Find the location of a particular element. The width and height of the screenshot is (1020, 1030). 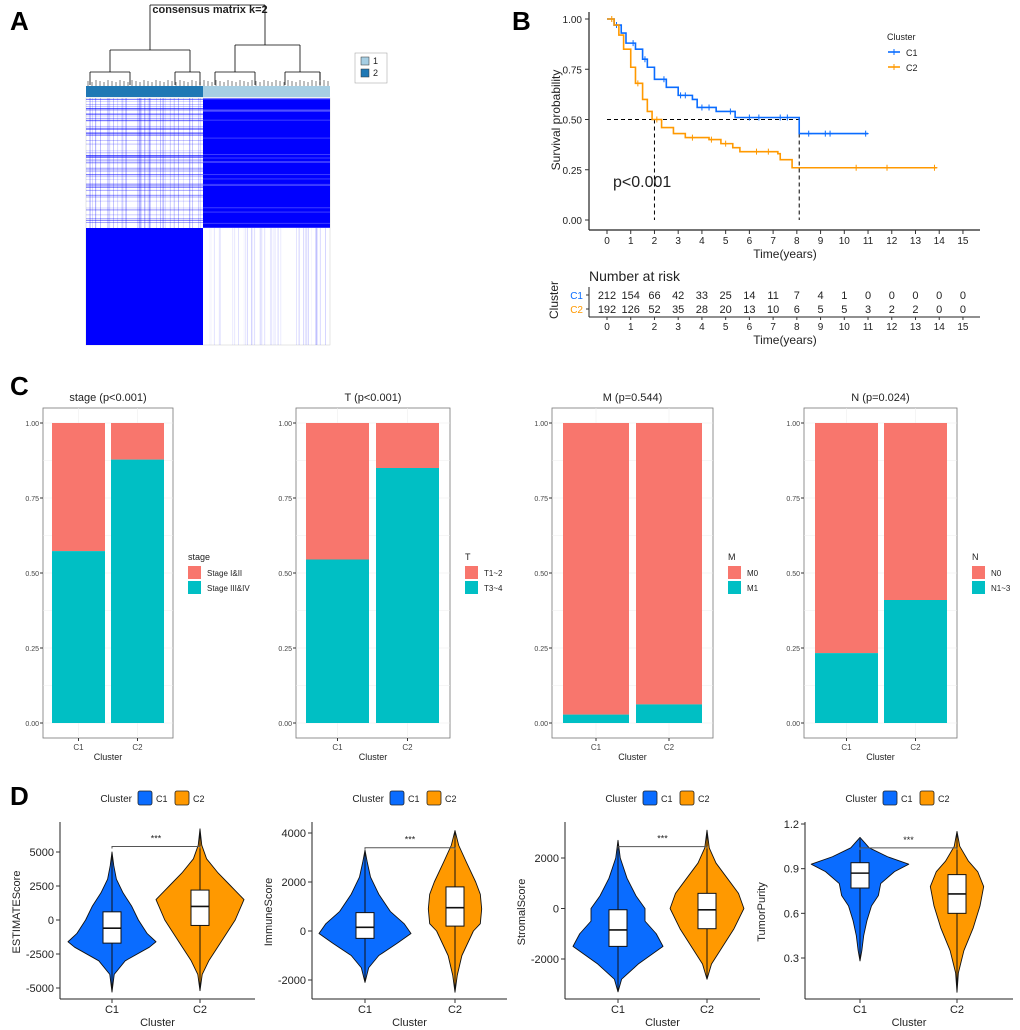

x-tick-label: 12 is located at coordinates (892, 327).